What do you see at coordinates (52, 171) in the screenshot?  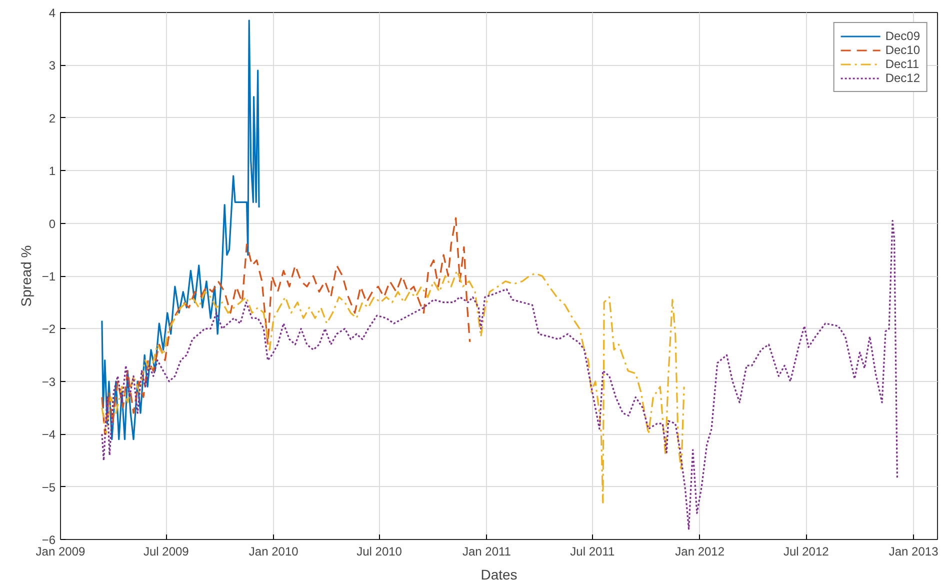 I see `y-tick-label: 1` at bounding box center [52, 171].